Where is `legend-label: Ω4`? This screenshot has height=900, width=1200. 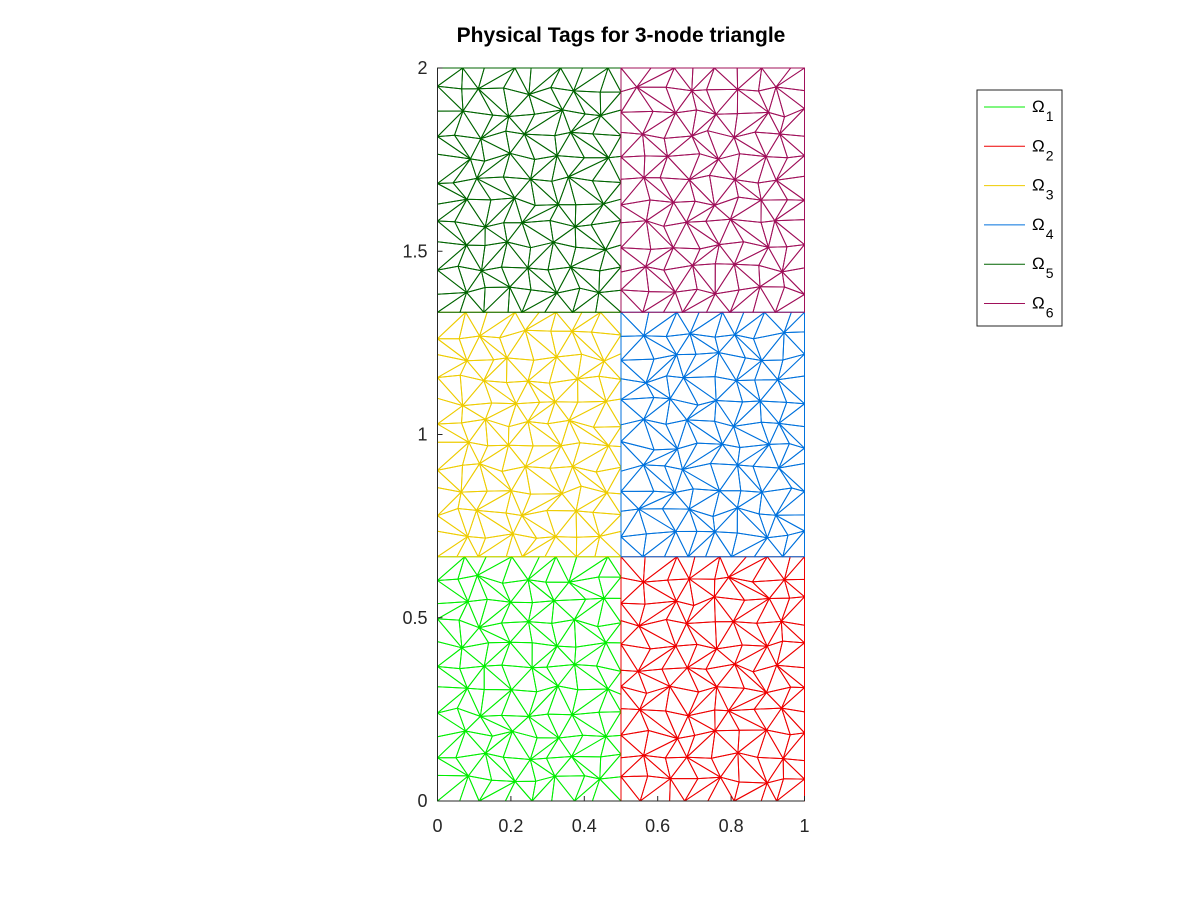
legend-label: Ω4 is located at coordinates (1043, 228).